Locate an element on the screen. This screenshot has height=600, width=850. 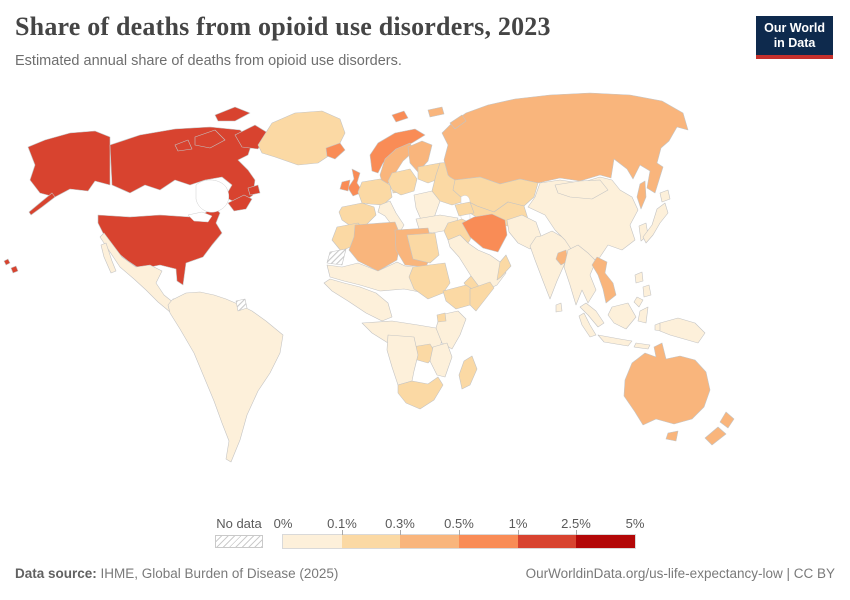
region-mainland-southeast-asia is located at coordinates (580, 275).